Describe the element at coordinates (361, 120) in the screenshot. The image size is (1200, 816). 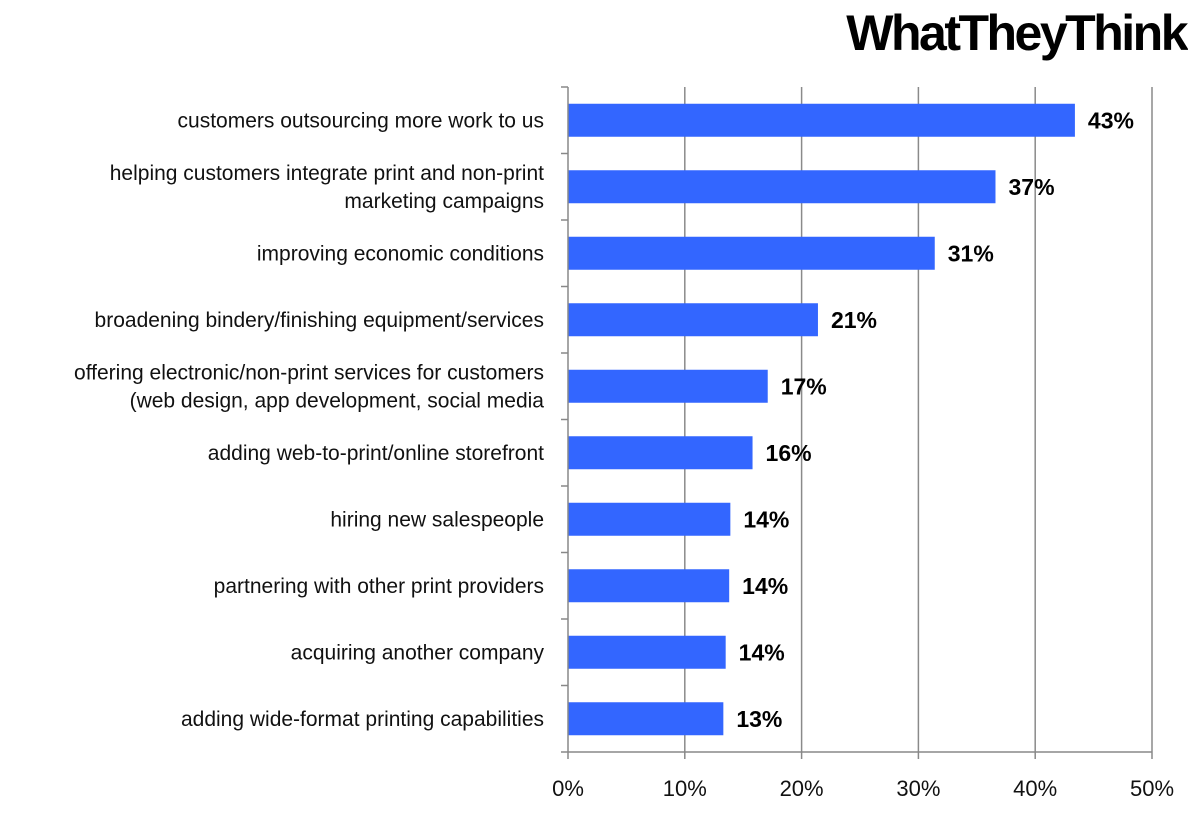
I see `category-label: customers outsourcing more work to us` at that location.